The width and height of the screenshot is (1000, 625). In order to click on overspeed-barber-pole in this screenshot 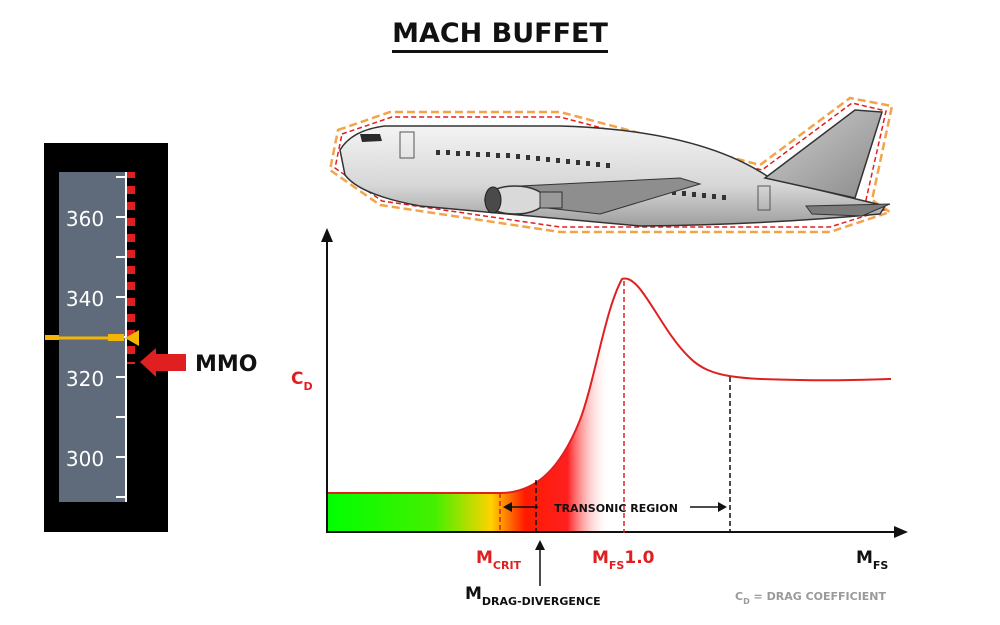, I will do `click(131, 268)`.